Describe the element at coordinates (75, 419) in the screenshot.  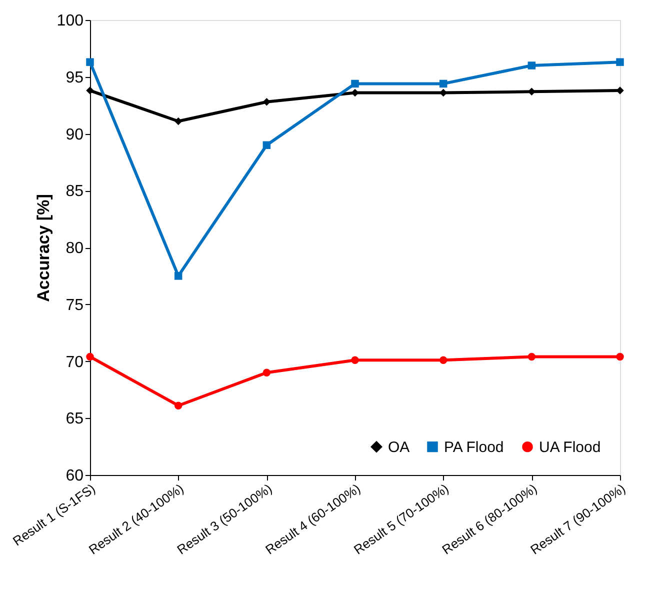
I see `y-tick-label: 65` at that location.